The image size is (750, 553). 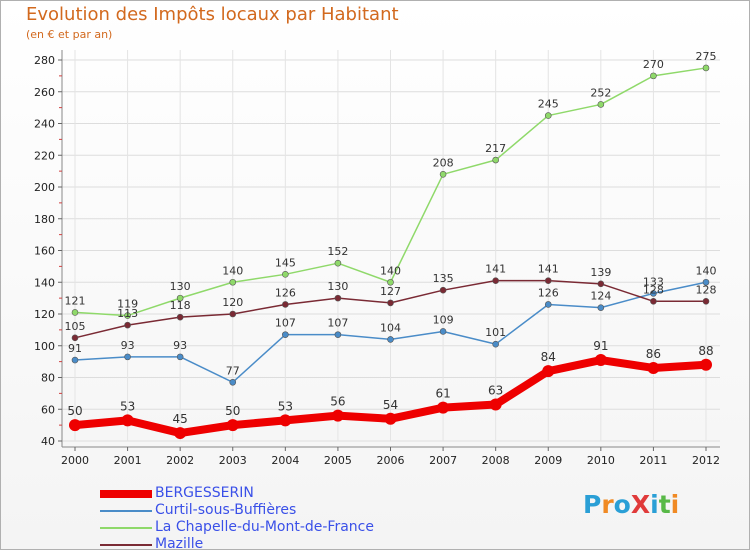 What do you see at coordinates (443, 319) in the screenshot?
I see `data-label: 109` at bounding box center [443, 319].